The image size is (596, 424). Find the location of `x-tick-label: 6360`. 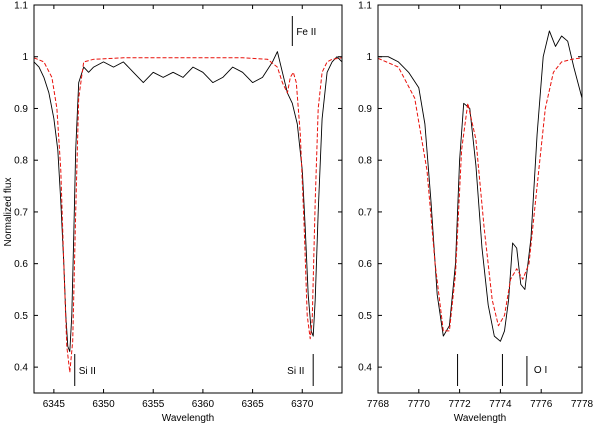

x-tick-label: 6360 is located at coordinates (203, 404).